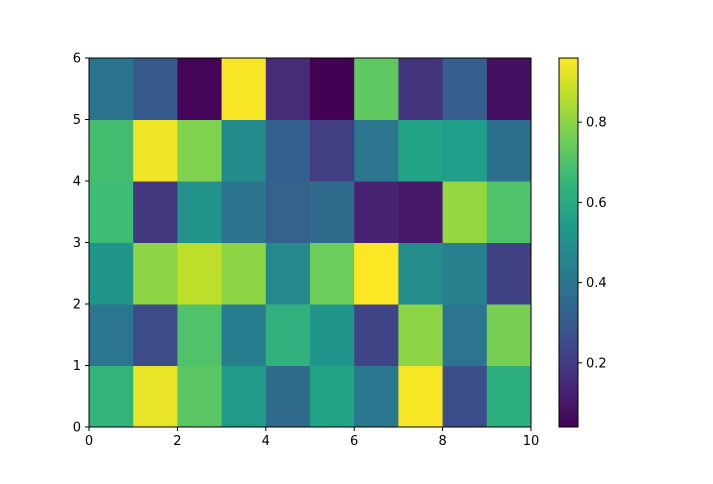 The height and width of the screenshot is (484, 713). What do you see at coordinates (77, 243) in the screenshot?
I see `y-tick-label: 3` at bounding box center [77, 243].